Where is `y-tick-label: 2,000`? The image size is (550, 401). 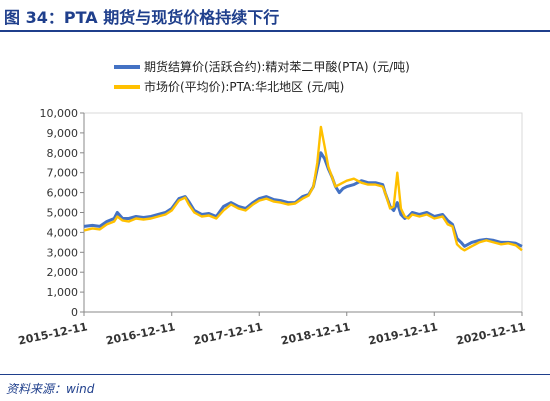 y-tick-label: 2,000 is located at coordinates (63, 272).